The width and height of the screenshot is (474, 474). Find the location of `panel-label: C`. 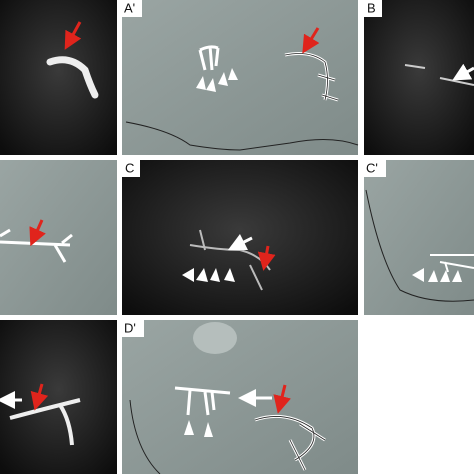

panel-label: C is located at coordinates (129, 167).